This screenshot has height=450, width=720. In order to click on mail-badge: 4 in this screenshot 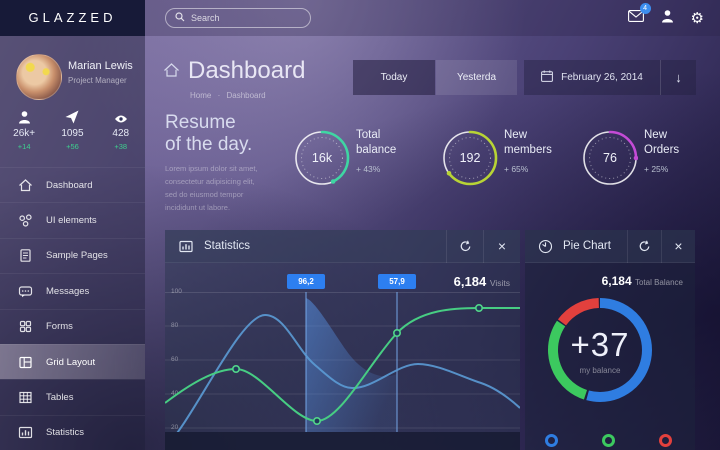, I will do `click(645, 8)`.